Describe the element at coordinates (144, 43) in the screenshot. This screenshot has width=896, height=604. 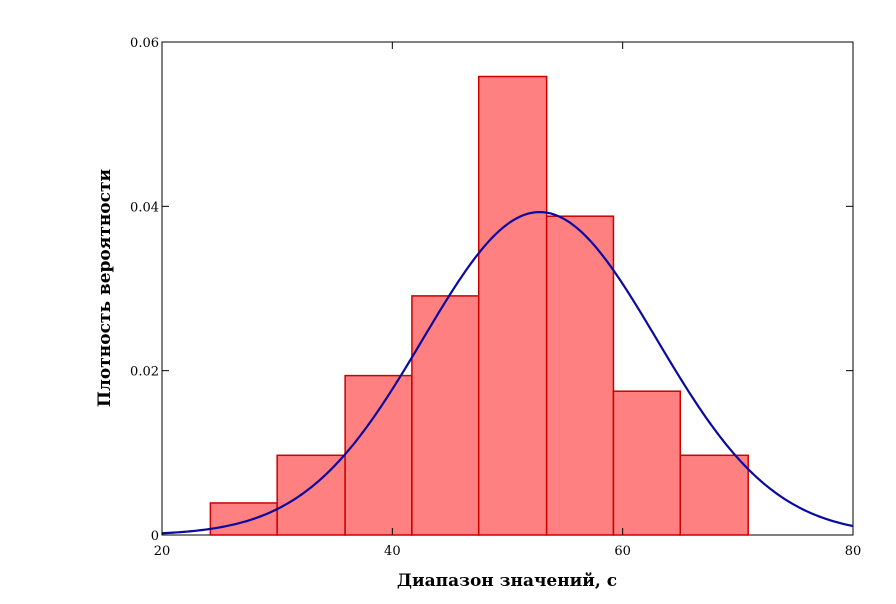
I see `y-tick-label: 0.06` at that location.